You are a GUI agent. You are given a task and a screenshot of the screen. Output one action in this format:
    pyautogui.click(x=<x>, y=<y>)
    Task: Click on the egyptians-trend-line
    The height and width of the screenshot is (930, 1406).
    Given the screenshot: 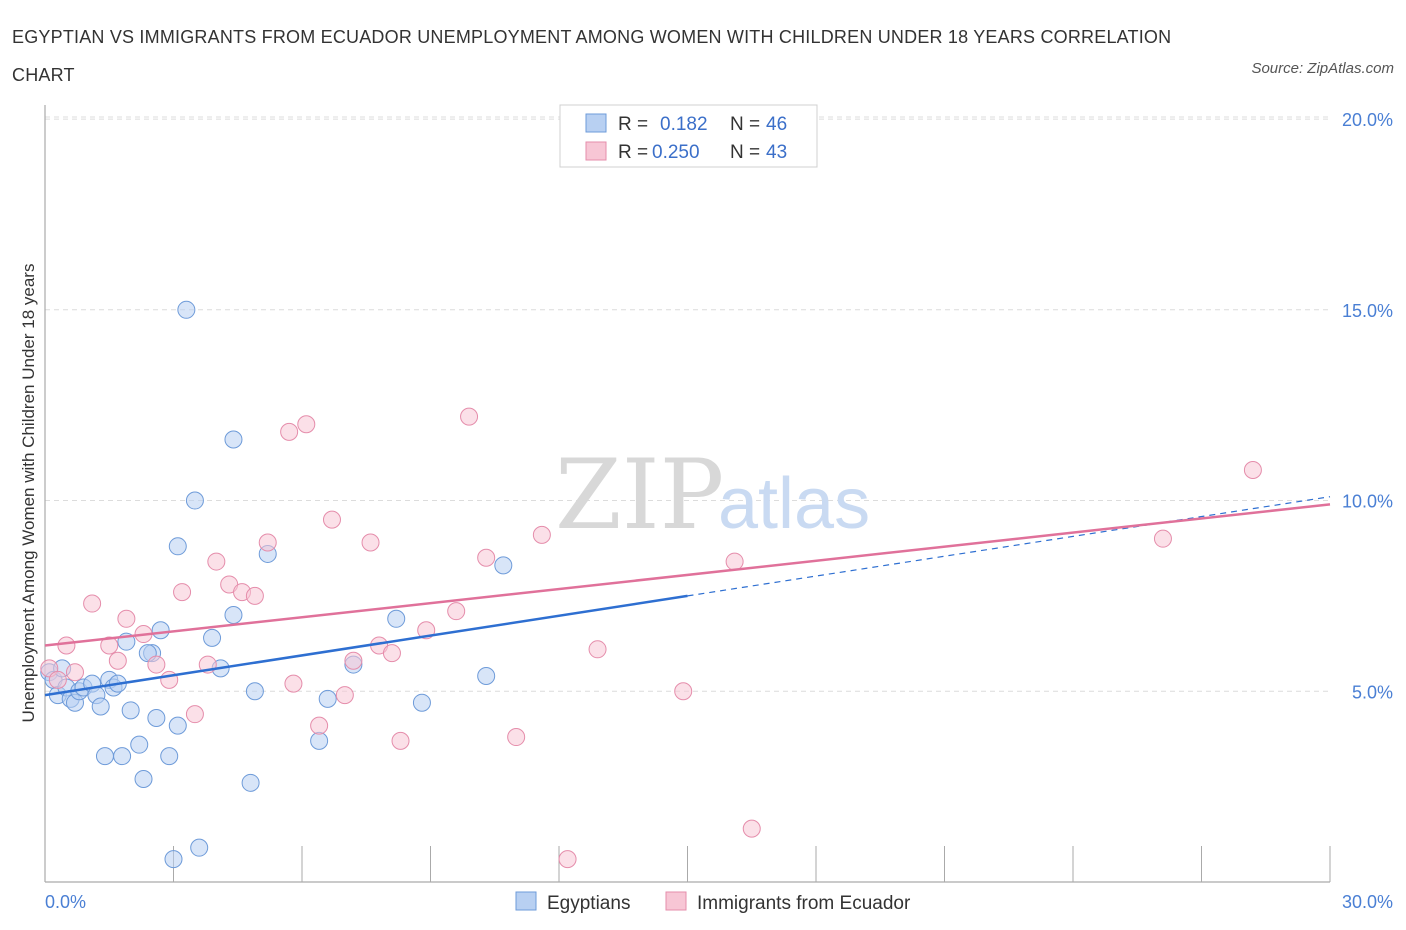 What is the action you would take?
    pyautogui.click(x=366, y=645)
    